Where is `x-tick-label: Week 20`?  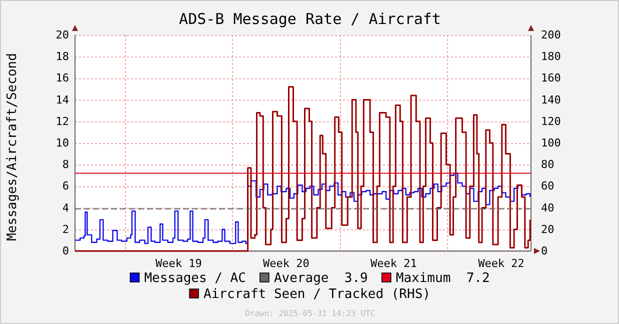
x-tick-label: Week 20 is located at coordinates (286, 263).